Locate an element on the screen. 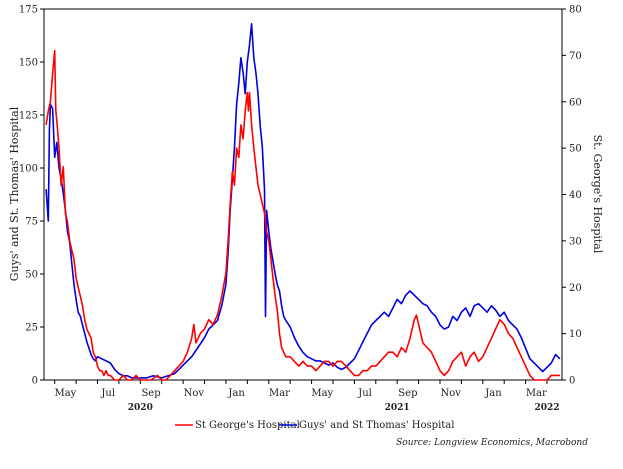 The height and width of the screenshot is (469, 623). y-axis-left-label: Guys' and St. Thomas' Hospital is located at coordinates (14, 193).